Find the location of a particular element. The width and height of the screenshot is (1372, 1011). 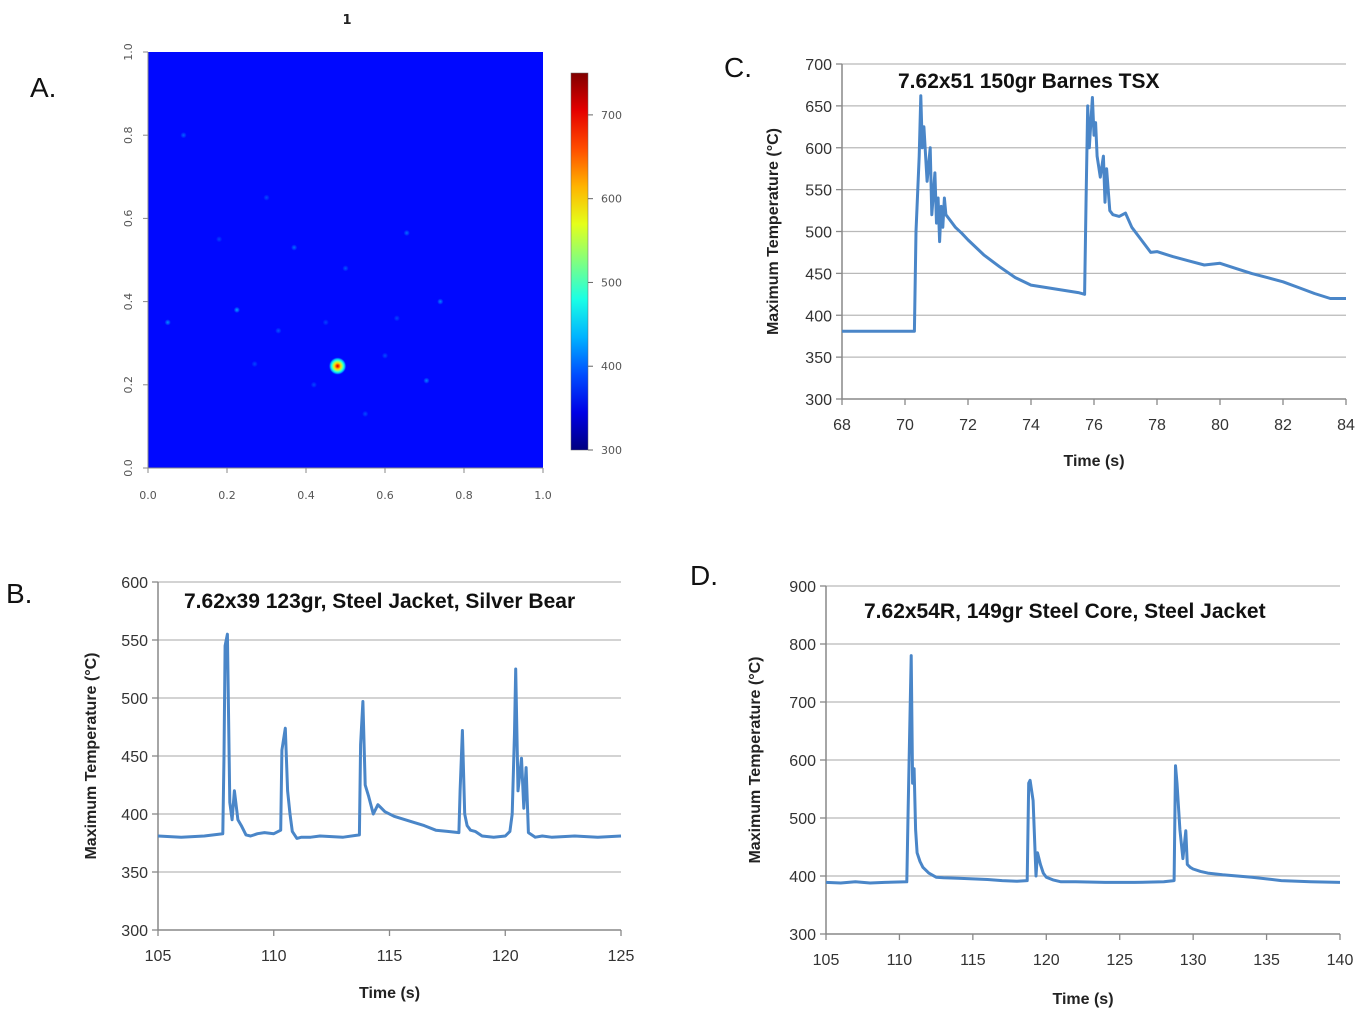

y-tick-label: 350 is located at coordinates (818, 358).